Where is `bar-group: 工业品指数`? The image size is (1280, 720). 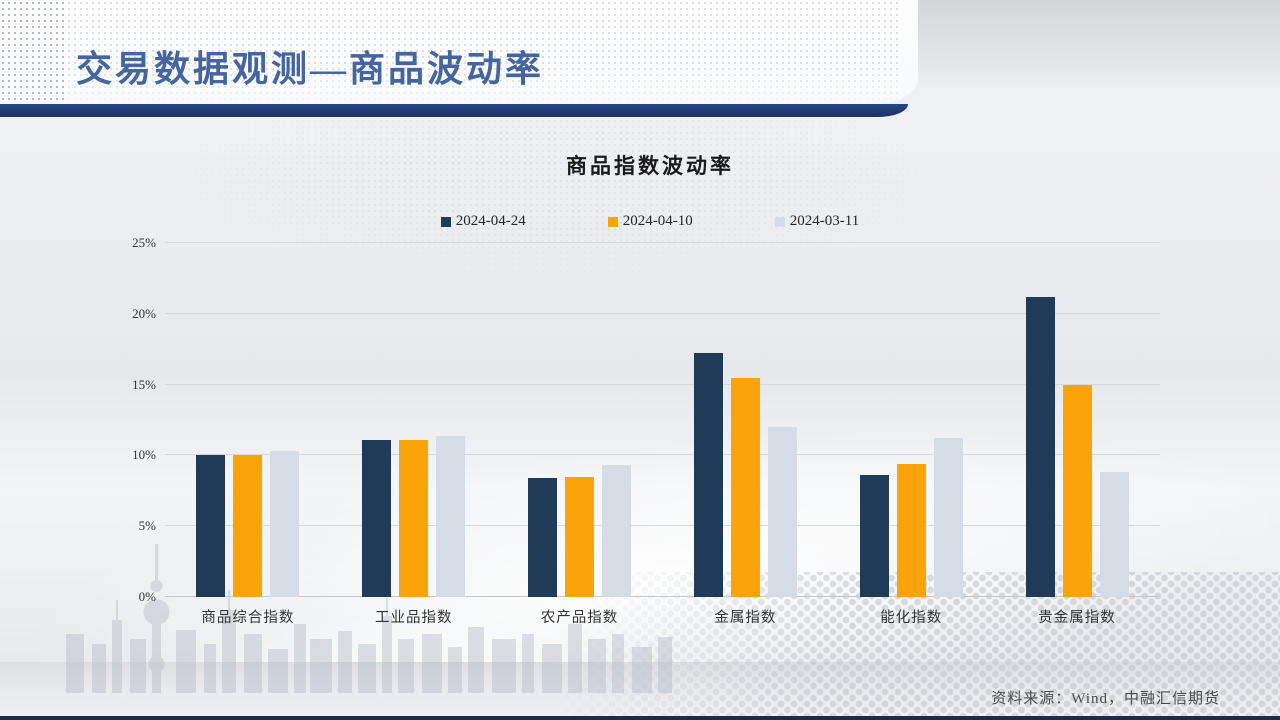
bar-group: 工业品指数 is located at coordinates (414, 434).